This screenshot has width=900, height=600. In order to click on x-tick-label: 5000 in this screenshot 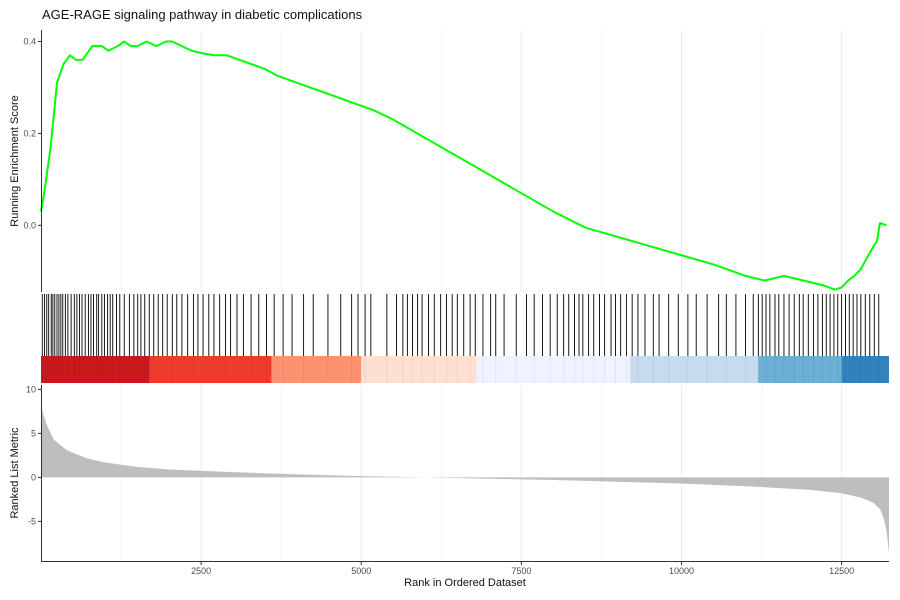, I will do `click(361, 571)`.